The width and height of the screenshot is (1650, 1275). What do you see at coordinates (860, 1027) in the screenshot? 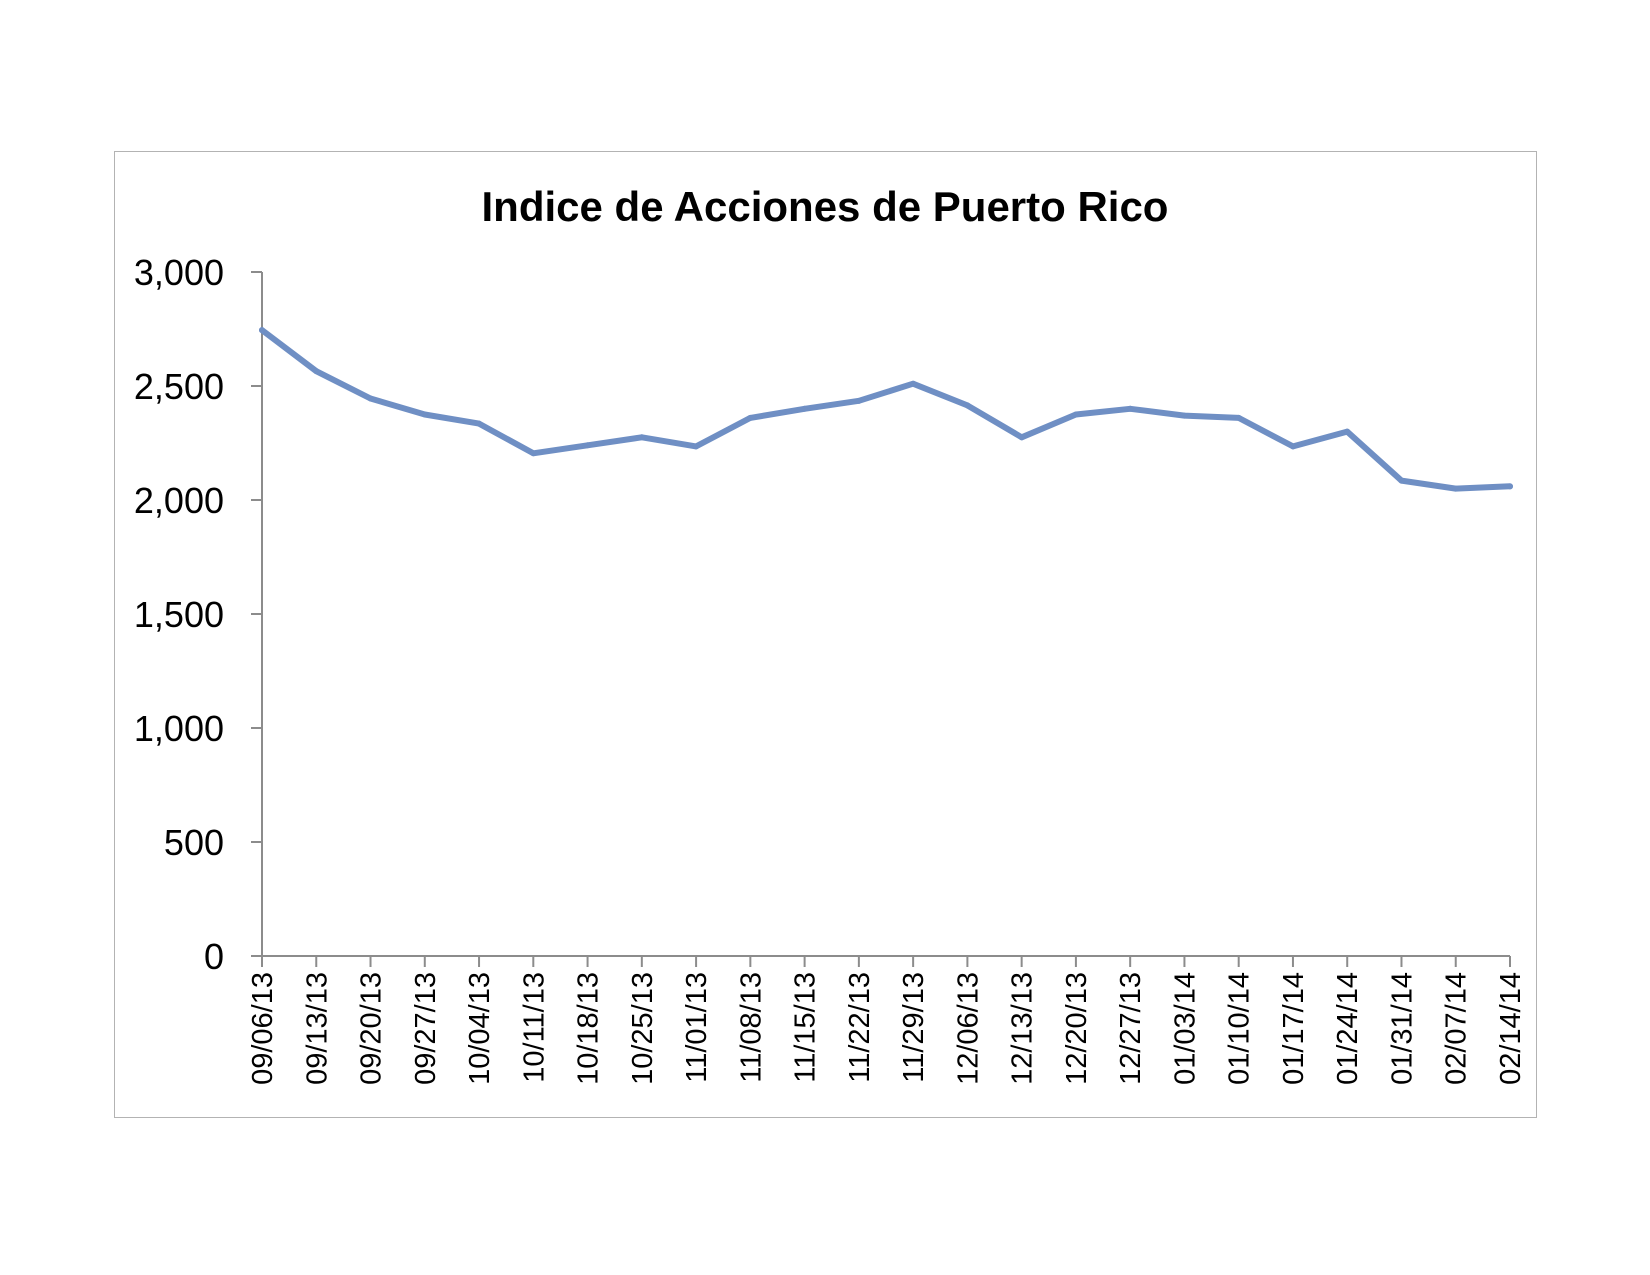
I see `x-tick-label: 11/22/13` at bounding box center [860, 1027].